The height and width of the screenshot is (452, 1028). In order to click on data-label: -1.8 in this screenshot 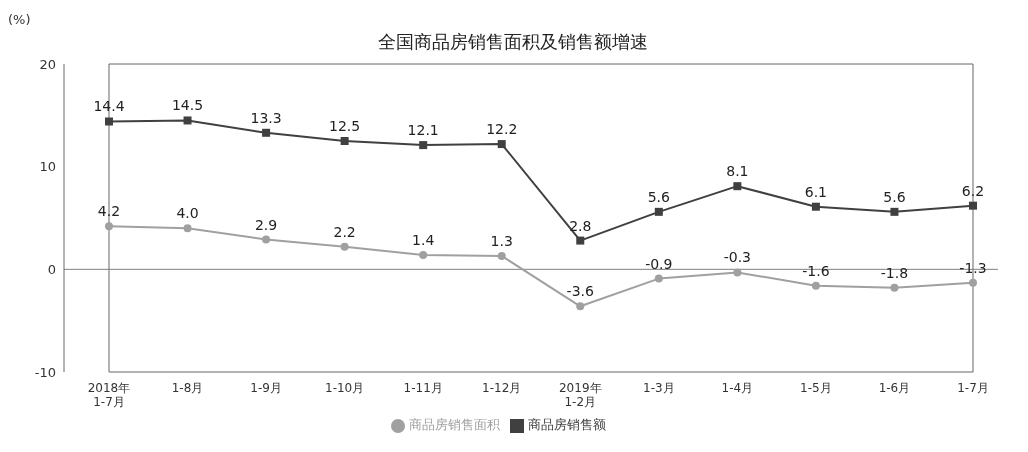, I will do `click(894, 272)`.